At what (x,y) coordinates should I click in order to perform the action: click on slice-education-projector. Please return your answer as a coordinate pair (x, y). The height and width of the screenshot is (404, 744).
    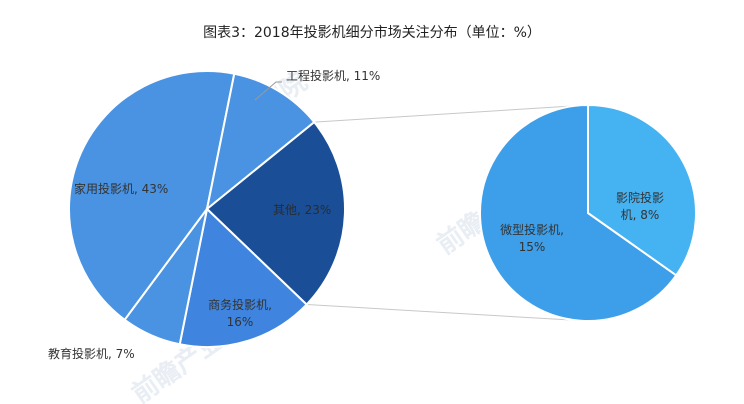
    Looking at the image, I should click on (165, 277).